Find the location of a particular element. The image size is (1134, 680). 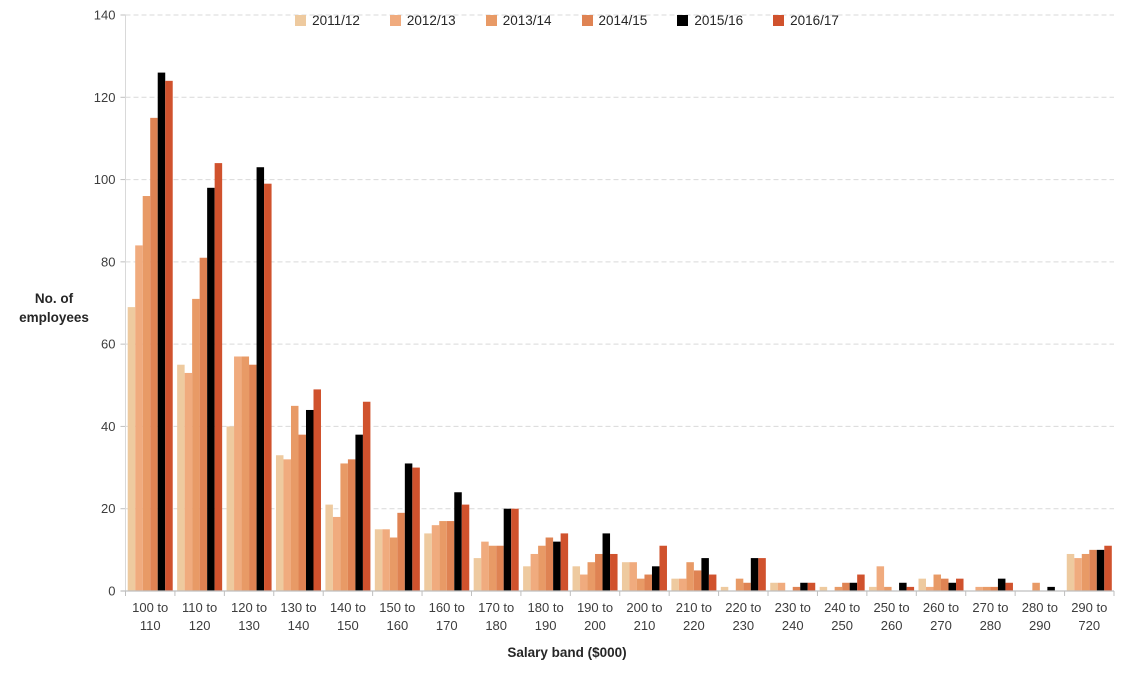

bar-2012/13-150 to160 is located at coordinates (386, 560).